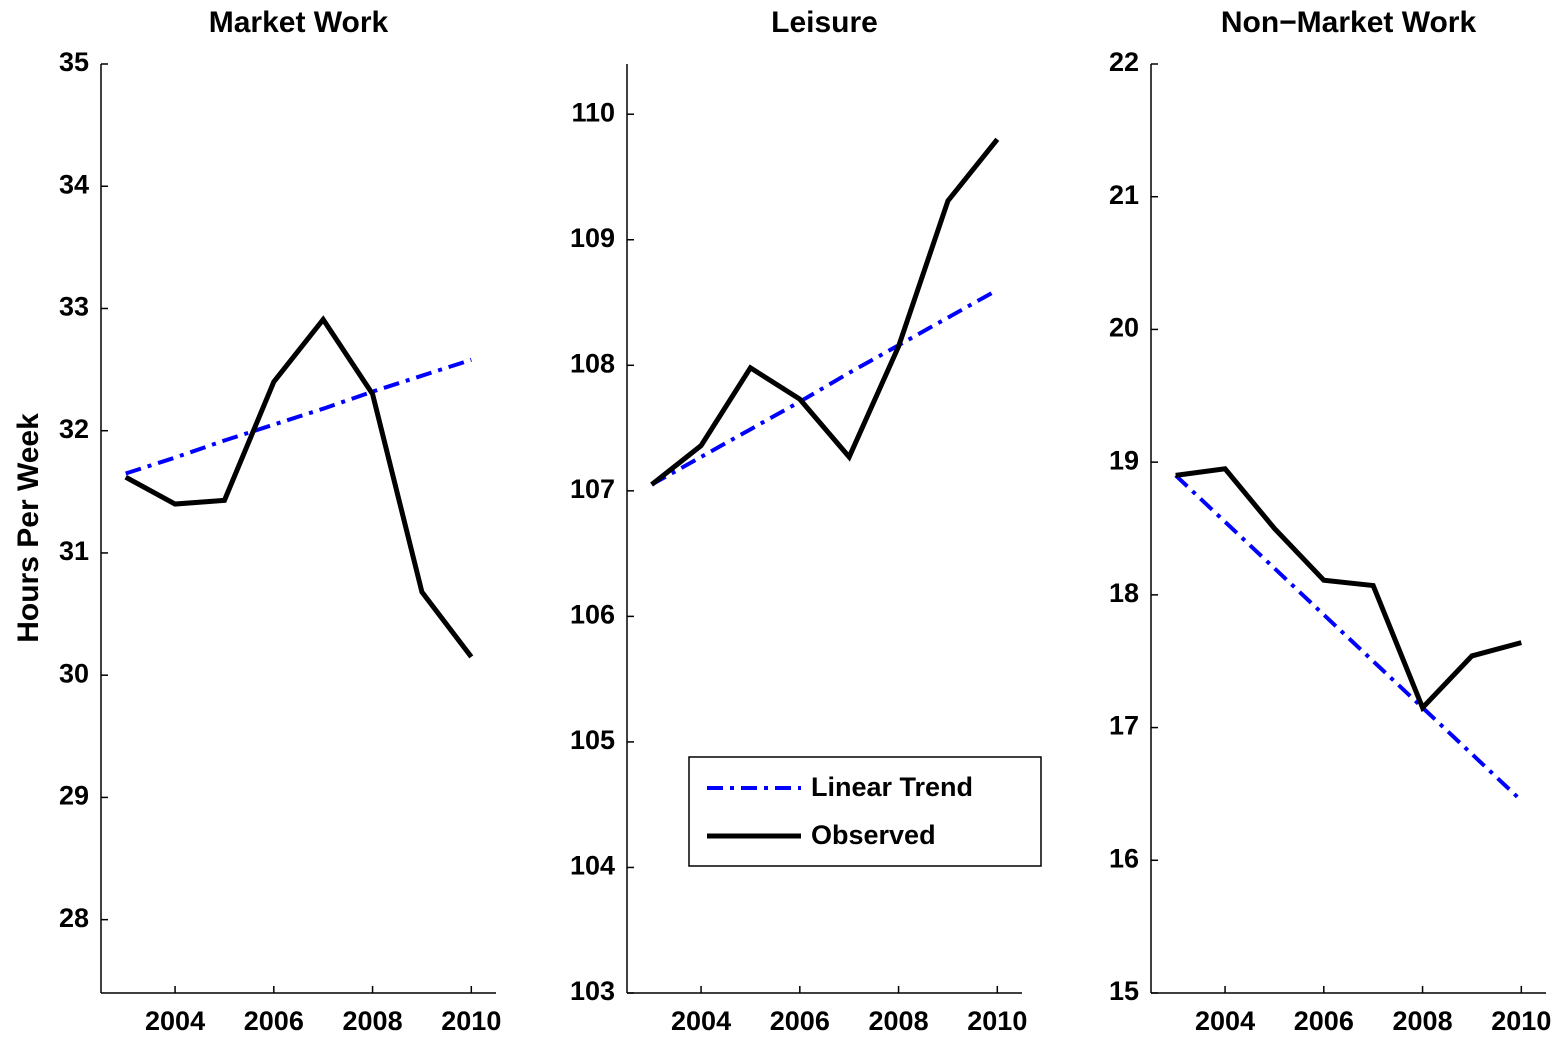 This screenshot has height=1039, width=1558. I want to click on y-tick-label: 19, so click(1124, 460).